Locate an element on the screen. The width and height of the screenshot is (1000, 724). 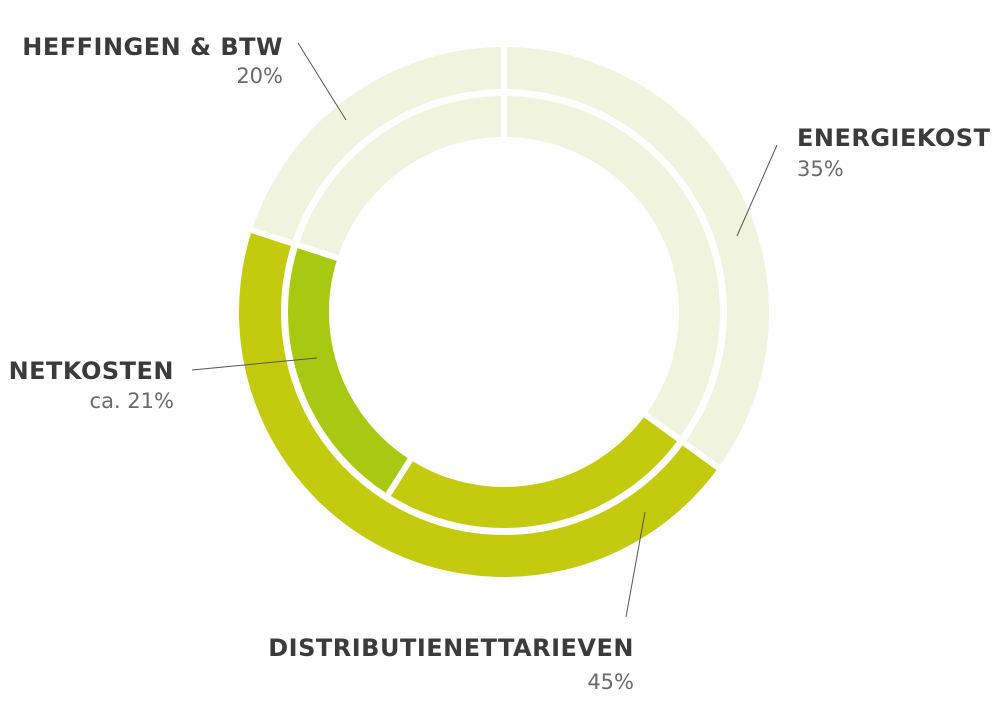
label-energiekost-name: ENERGIEKOST is located at coordinates (894, 138).